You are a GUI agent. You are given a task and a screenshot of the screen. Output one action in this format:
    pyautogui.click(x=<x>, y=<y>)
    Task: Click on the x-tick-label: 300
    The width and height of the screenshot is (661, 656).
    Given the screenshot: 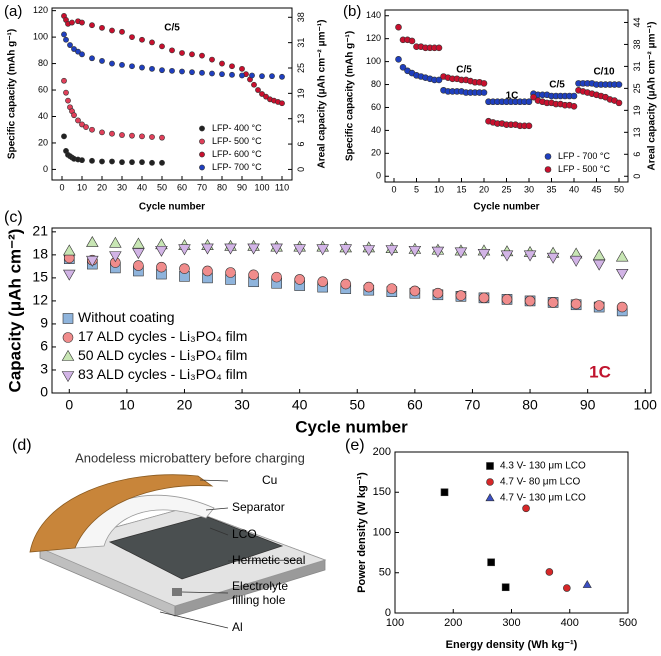 What is the action you would take?
    pyautogui.click(x=511, y=623)
    